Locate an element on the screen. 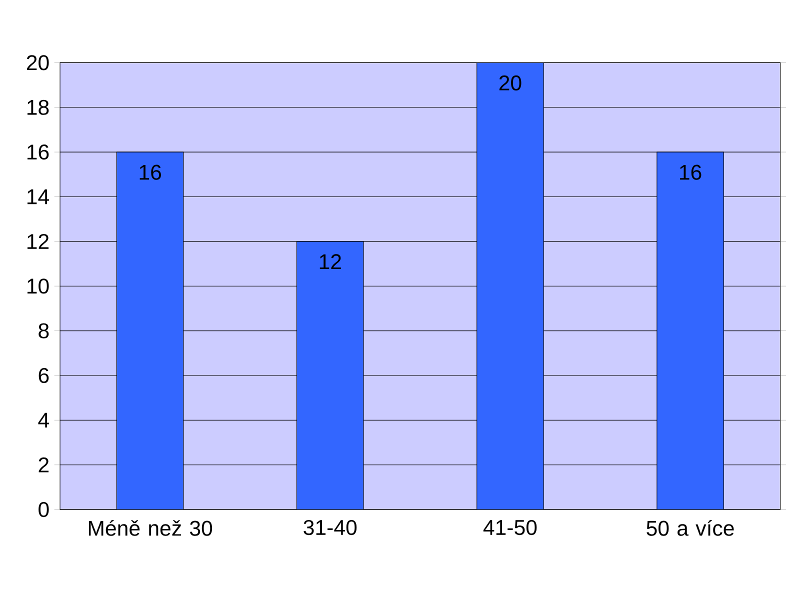  y-tick-label: 4 is located at coordinates (43, 420).